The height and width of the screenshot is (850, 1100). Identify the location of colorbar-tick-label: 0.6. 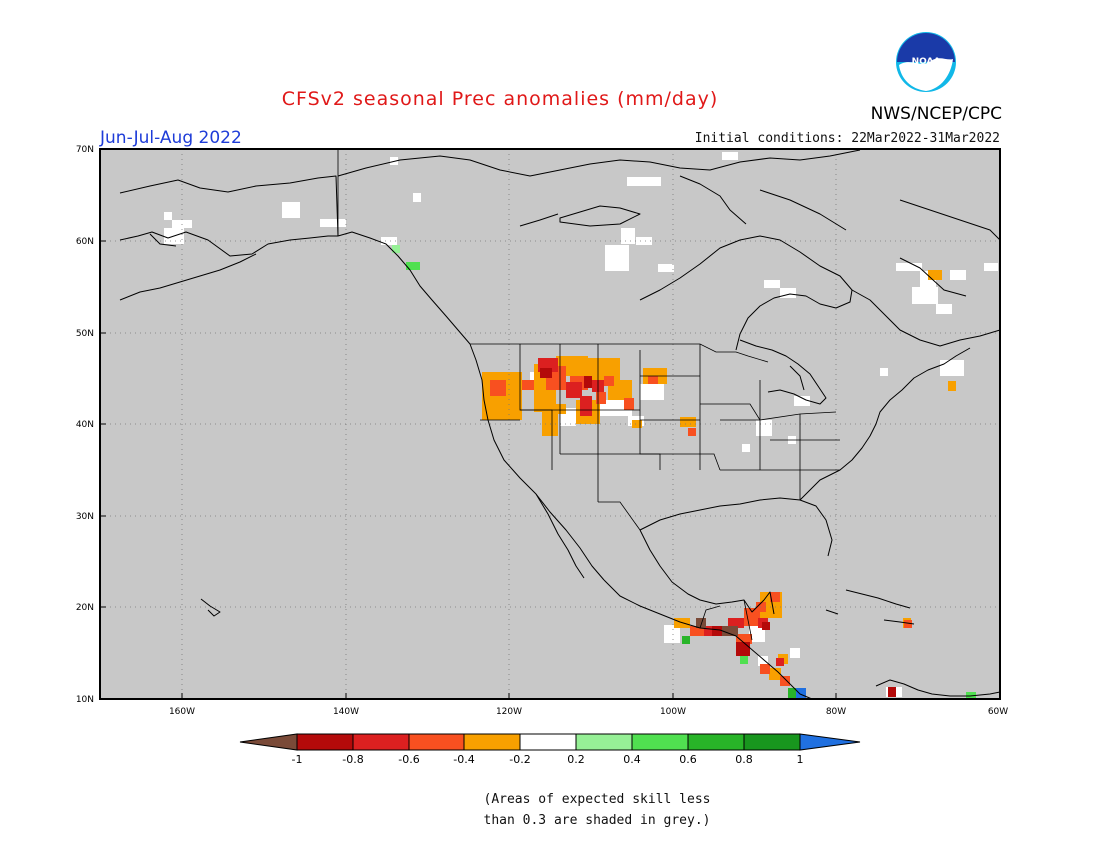
(688, 759).